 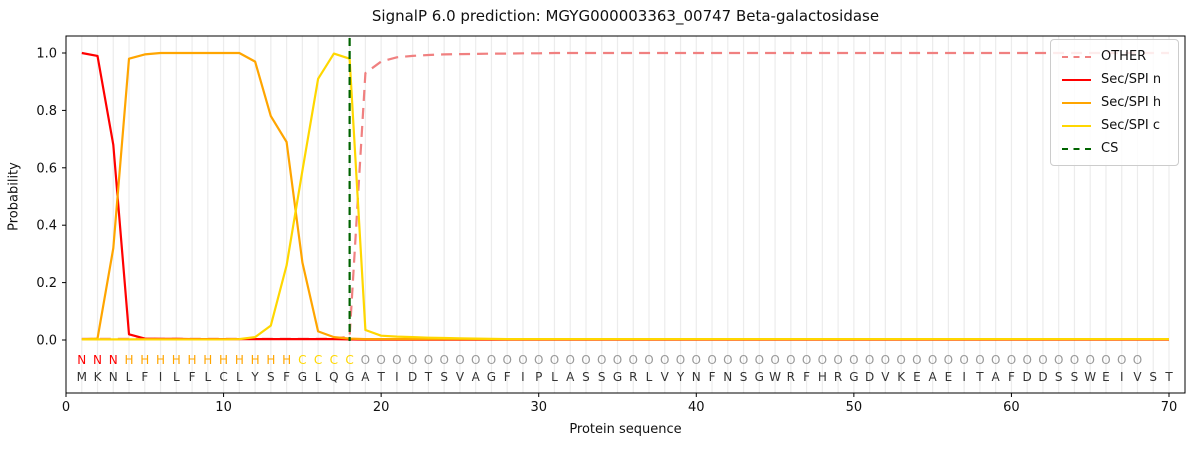 I want to click on residue-letter: M, so click(x=82, y=377).